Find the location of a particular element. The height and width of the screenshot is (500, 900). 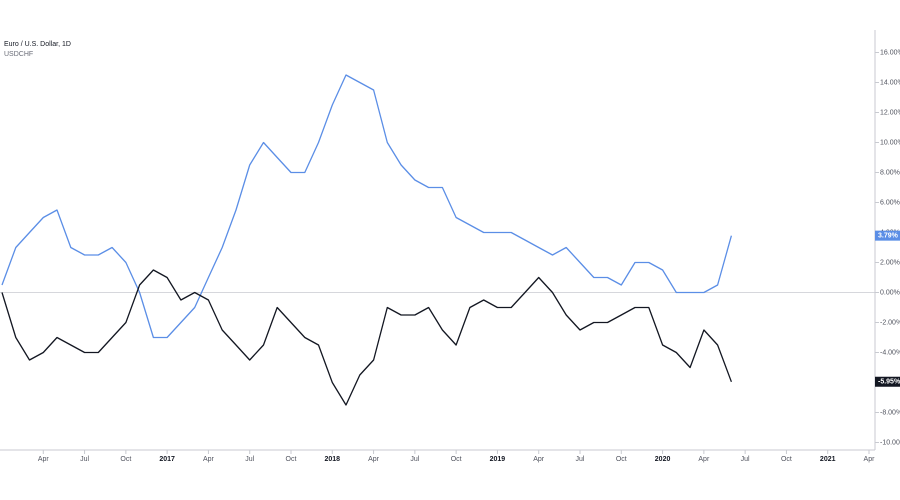

last-value-badge: -5.95% is located at coordinates (887, 381).